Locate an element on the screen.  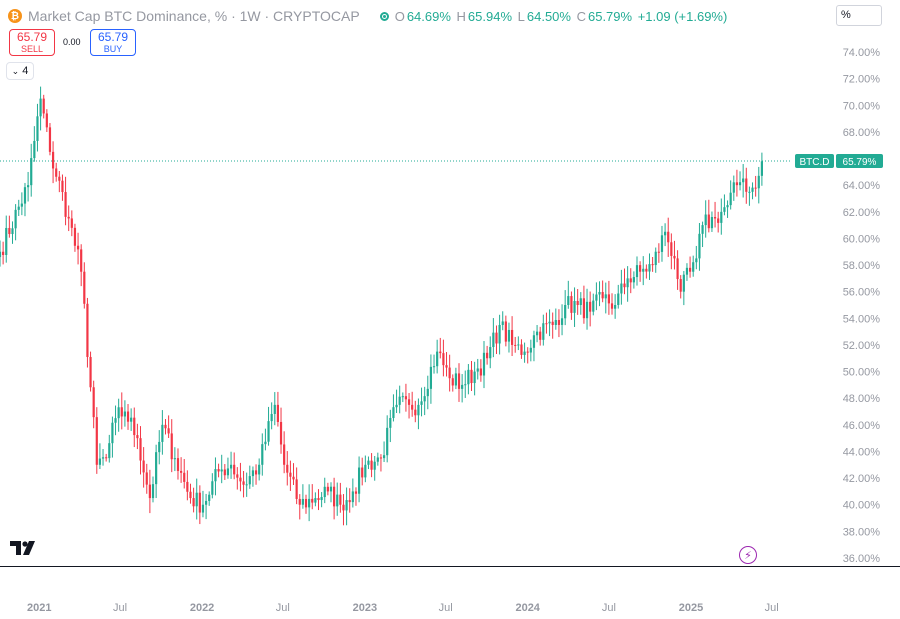
sell-button: 65.79 SELL is located at coordinates (32, 42).